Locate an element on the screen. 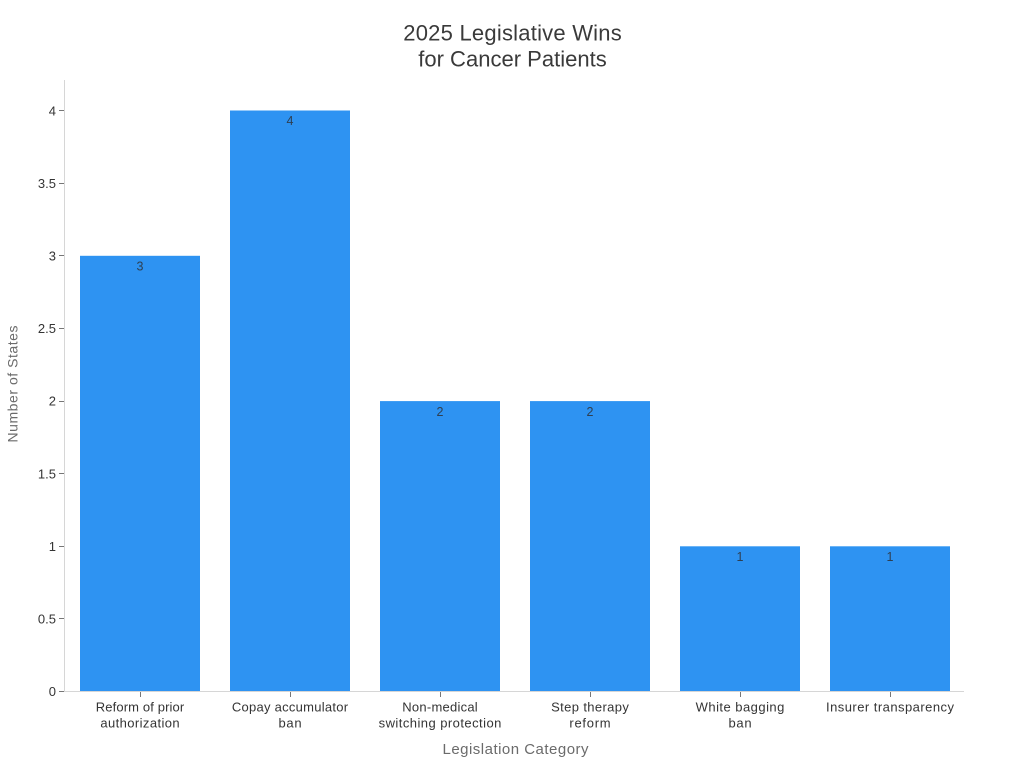  svg-text: 2025 Legislative Wins is located at coordinates (512, 33).